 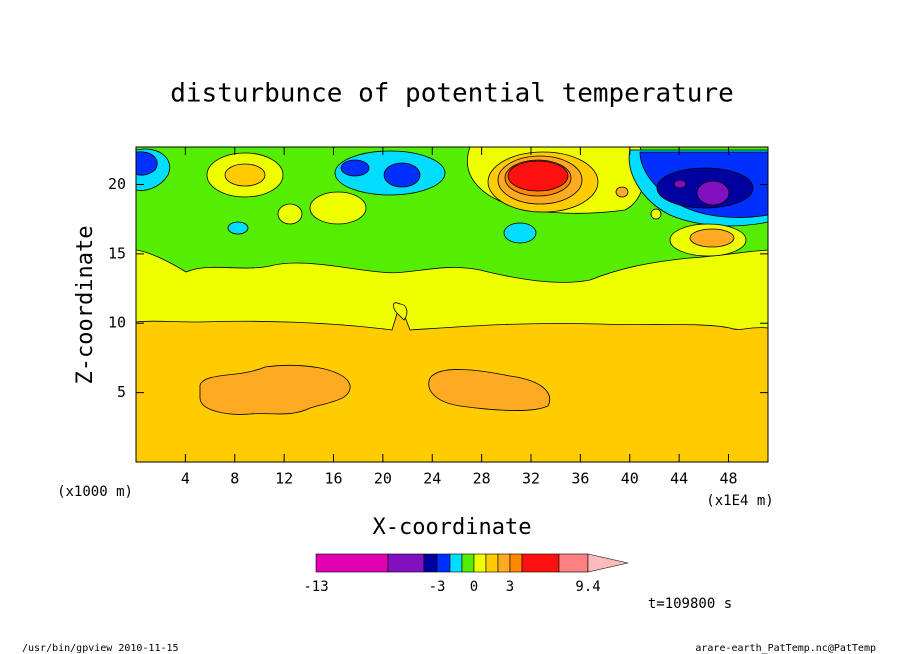 What do you see at coordinates (117, 253) in the screenshot?
I see `y-tick-label: 15` at bounding box center [117, 253].